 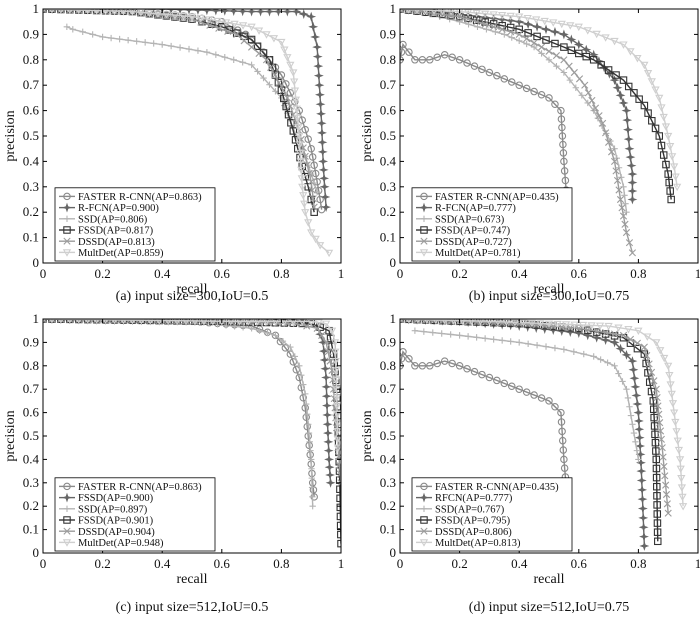 I want to click on y-tick-label: 0.6, so click(x=31, y=412).